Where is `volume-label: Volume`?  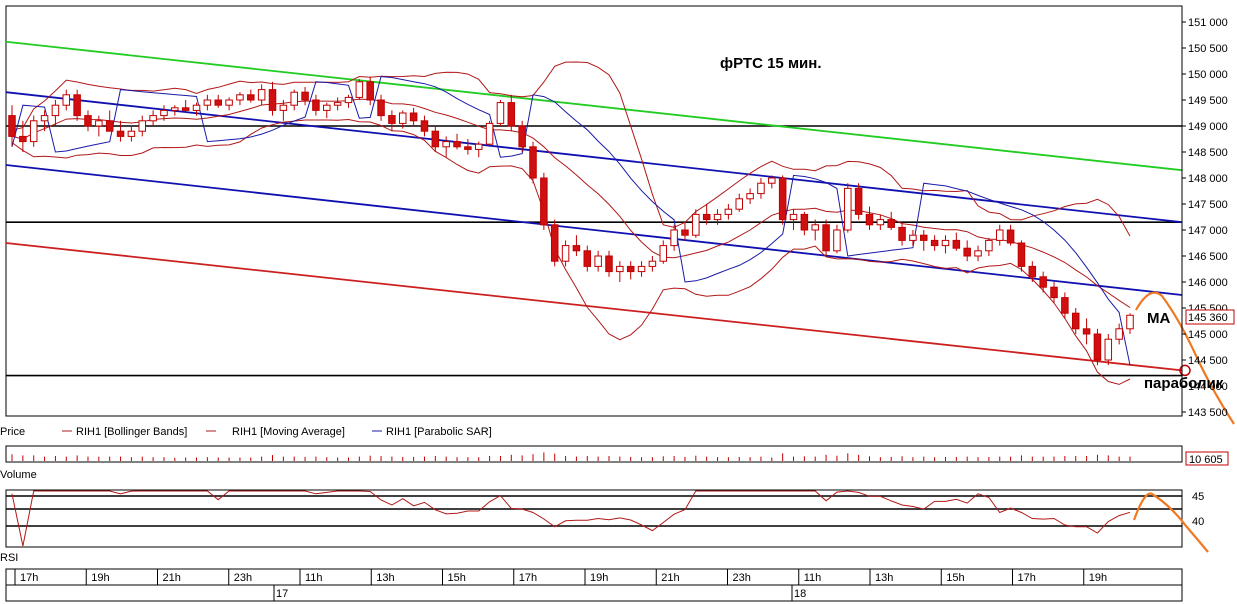 volume-label: Volume is located at coordinates (18, 475).